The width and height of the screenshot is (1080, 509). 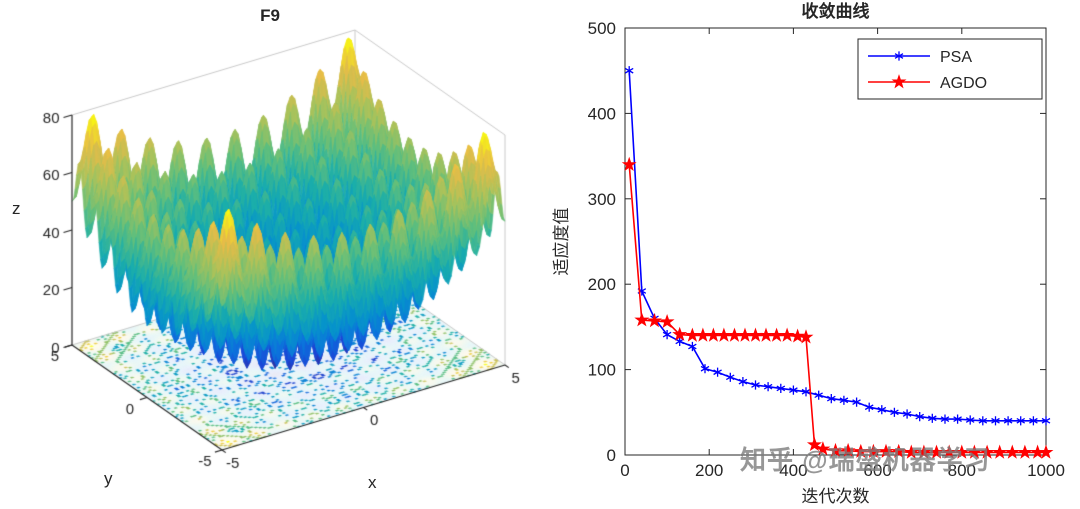 I want to click on surface-y-axis-label: y, so click(x=108, y=478).